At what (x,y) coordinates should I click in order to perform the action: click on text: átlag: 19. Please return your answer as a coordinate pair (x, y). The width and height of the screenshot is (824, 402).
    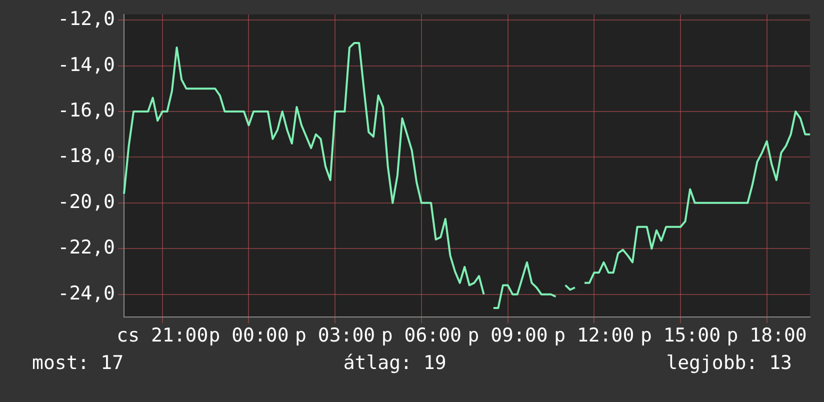
    Looking at the image, I should click on (394, 363).